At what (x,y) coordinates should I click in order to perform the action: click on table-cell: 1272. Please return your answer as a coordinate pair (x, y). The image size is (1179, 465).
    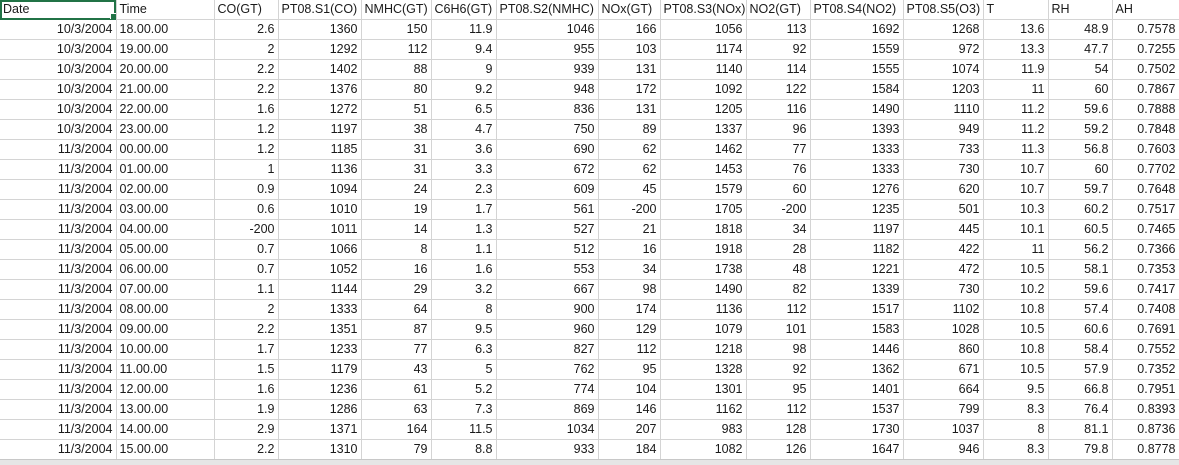
    Looking at the image, I should click on (320, 109).